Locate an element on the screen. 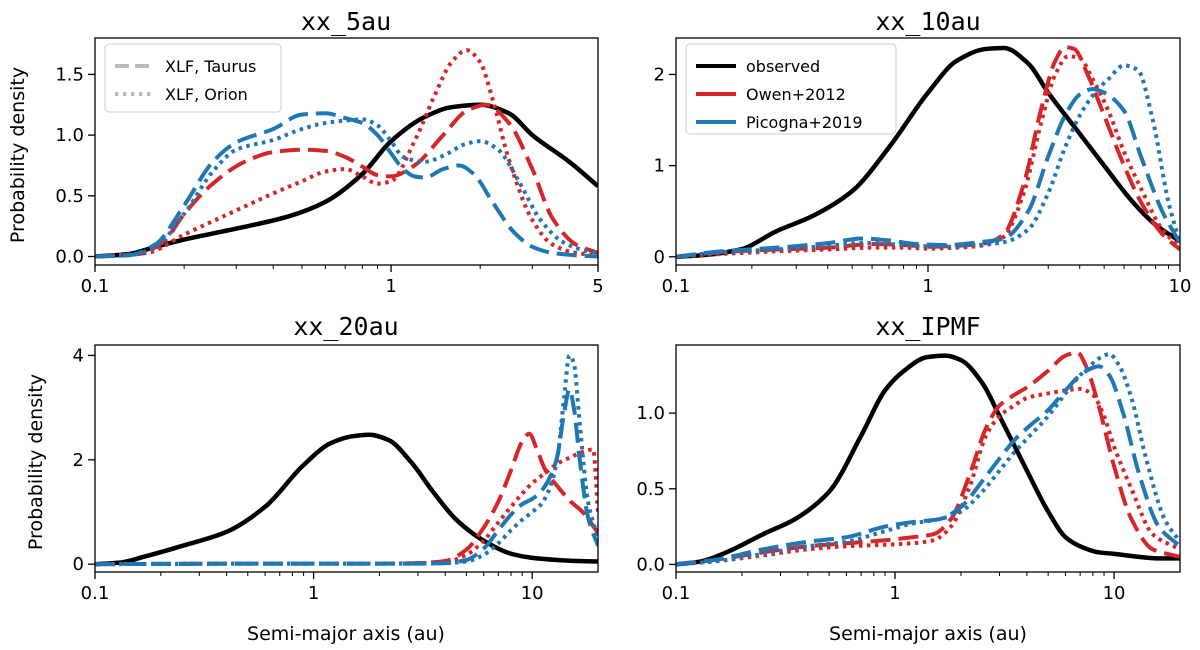  y-tick-label: 1 is located at coordinates (659, 166).